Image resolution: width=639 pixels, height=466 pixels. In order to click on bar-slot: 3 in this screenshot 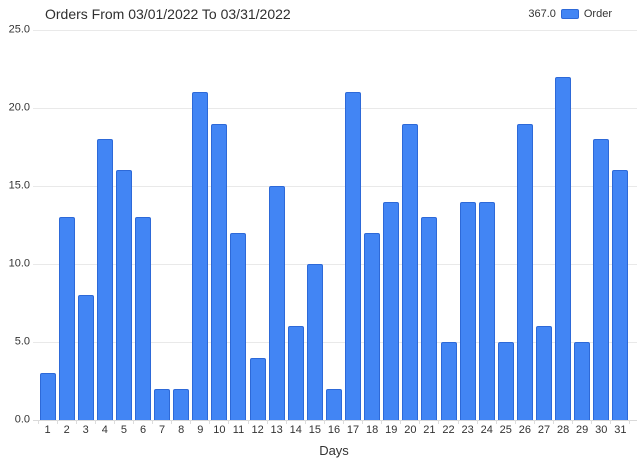, I will do `click(85, 233)`.